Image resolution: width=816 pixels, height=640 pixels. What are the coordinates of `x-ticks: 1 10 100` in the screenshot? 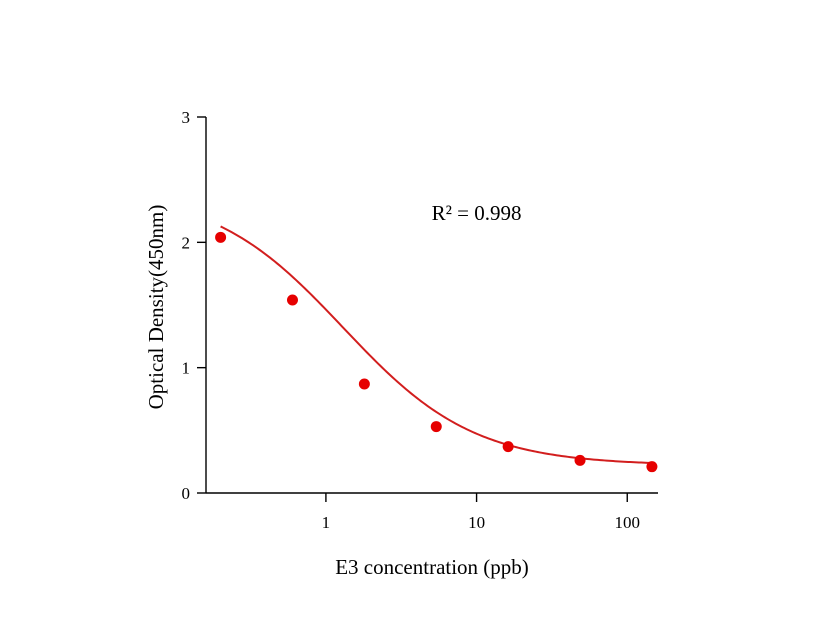 It's located at (481, 512).